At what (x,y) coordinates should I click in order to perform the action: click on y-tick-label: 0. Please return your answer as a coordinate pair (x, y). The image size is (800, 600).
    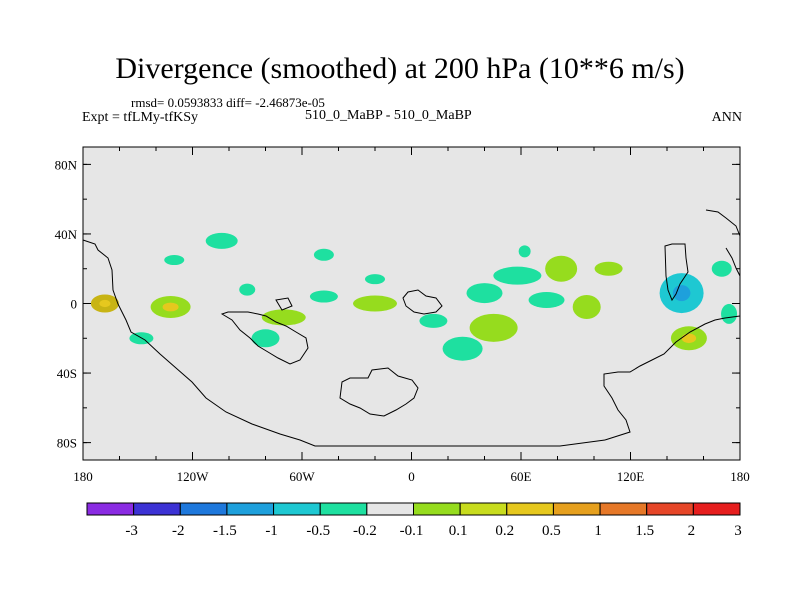
    Looking at the image, I should click on (74, 304).